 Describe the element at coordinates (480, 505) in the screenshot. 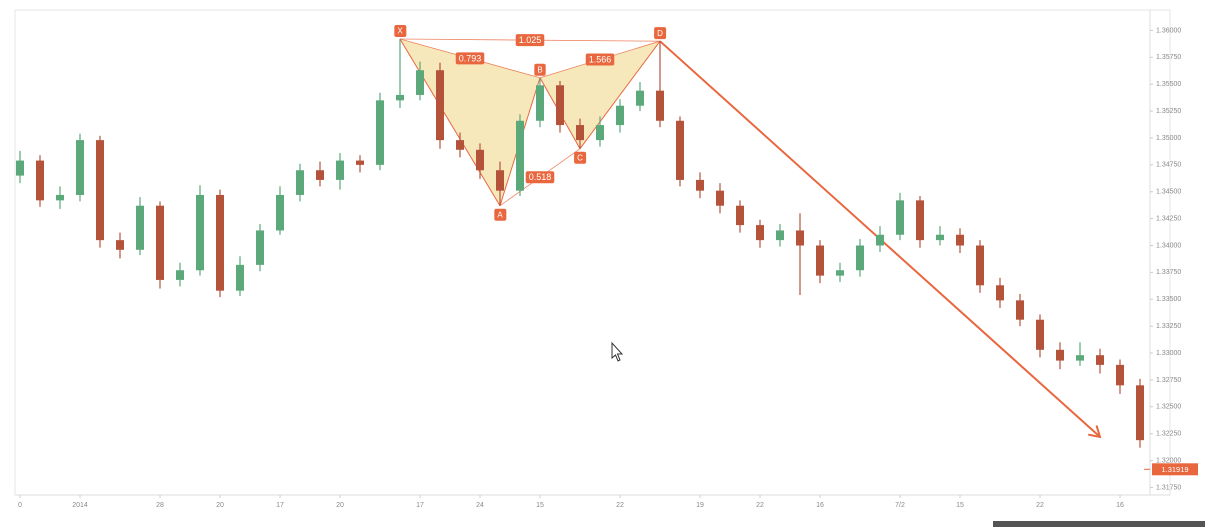

I see `x-tick-label: 24` at that location.